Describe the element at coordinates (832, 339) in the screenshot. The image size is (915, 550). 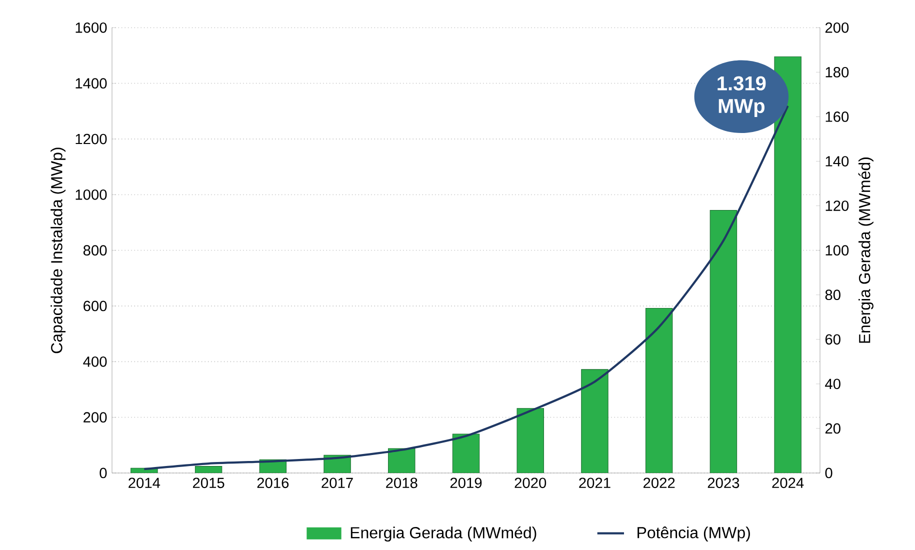
I see `y2-tick-label: 60` at that location.